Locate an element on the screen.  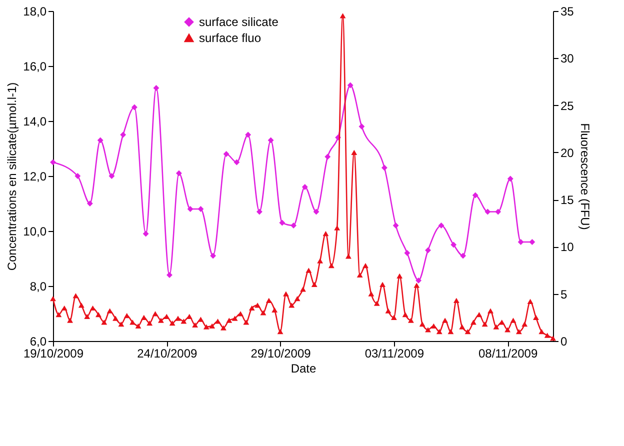
y-tick-label: 14,0 is located at coordinates (35, 121).